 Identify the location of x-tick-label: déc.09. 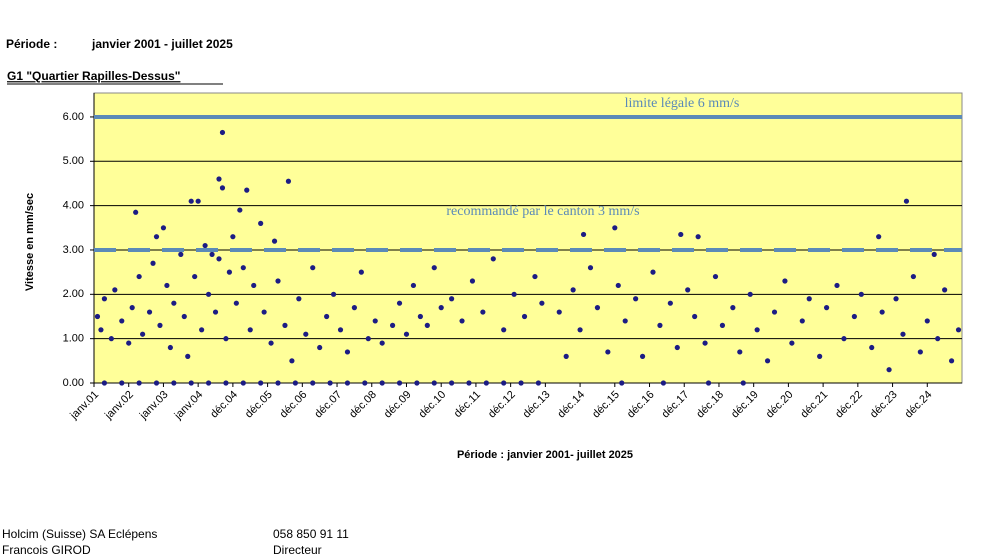
(398, 405).